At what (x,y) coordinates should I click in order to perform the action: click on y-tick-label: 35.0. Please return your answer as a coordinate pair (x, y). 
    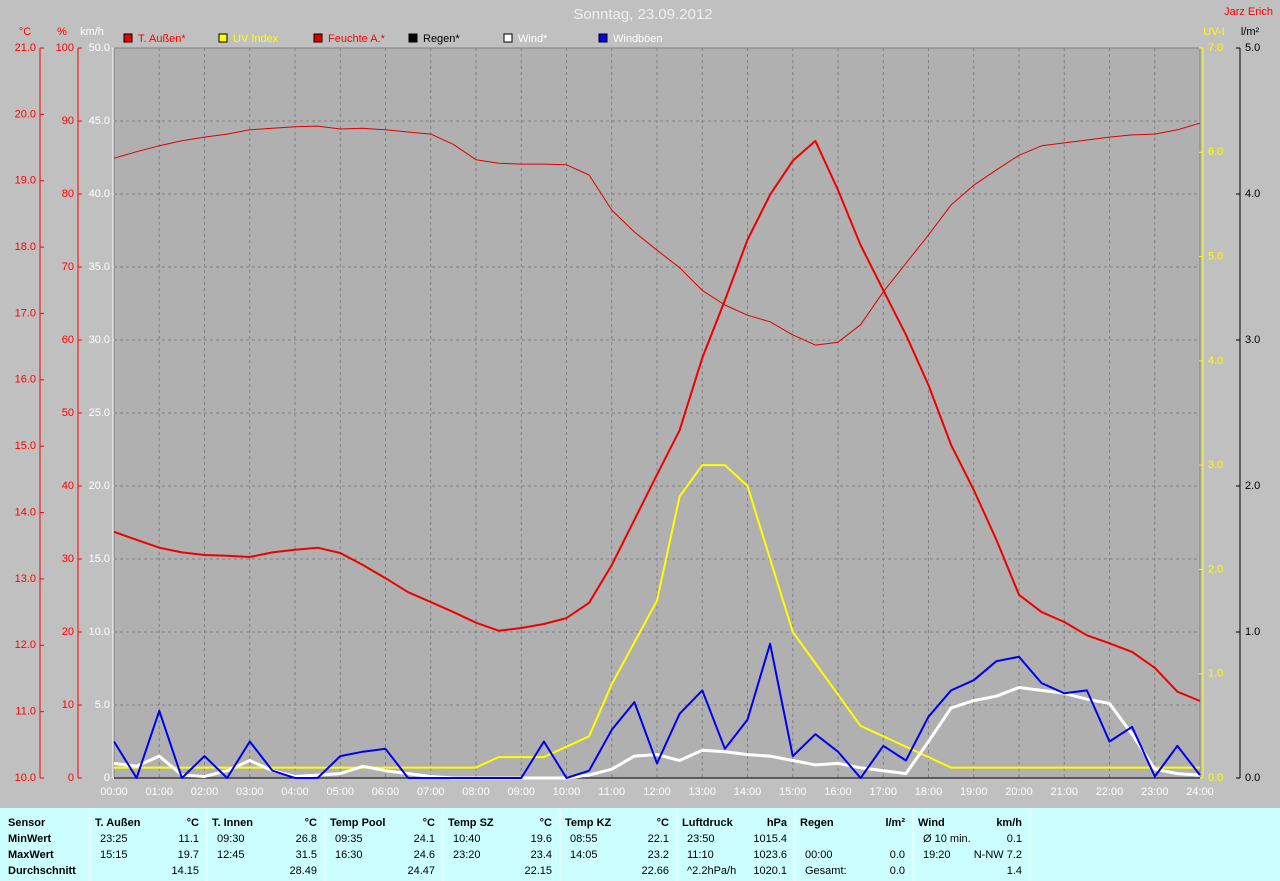
    Looking at the image, I should click on (99, 267).